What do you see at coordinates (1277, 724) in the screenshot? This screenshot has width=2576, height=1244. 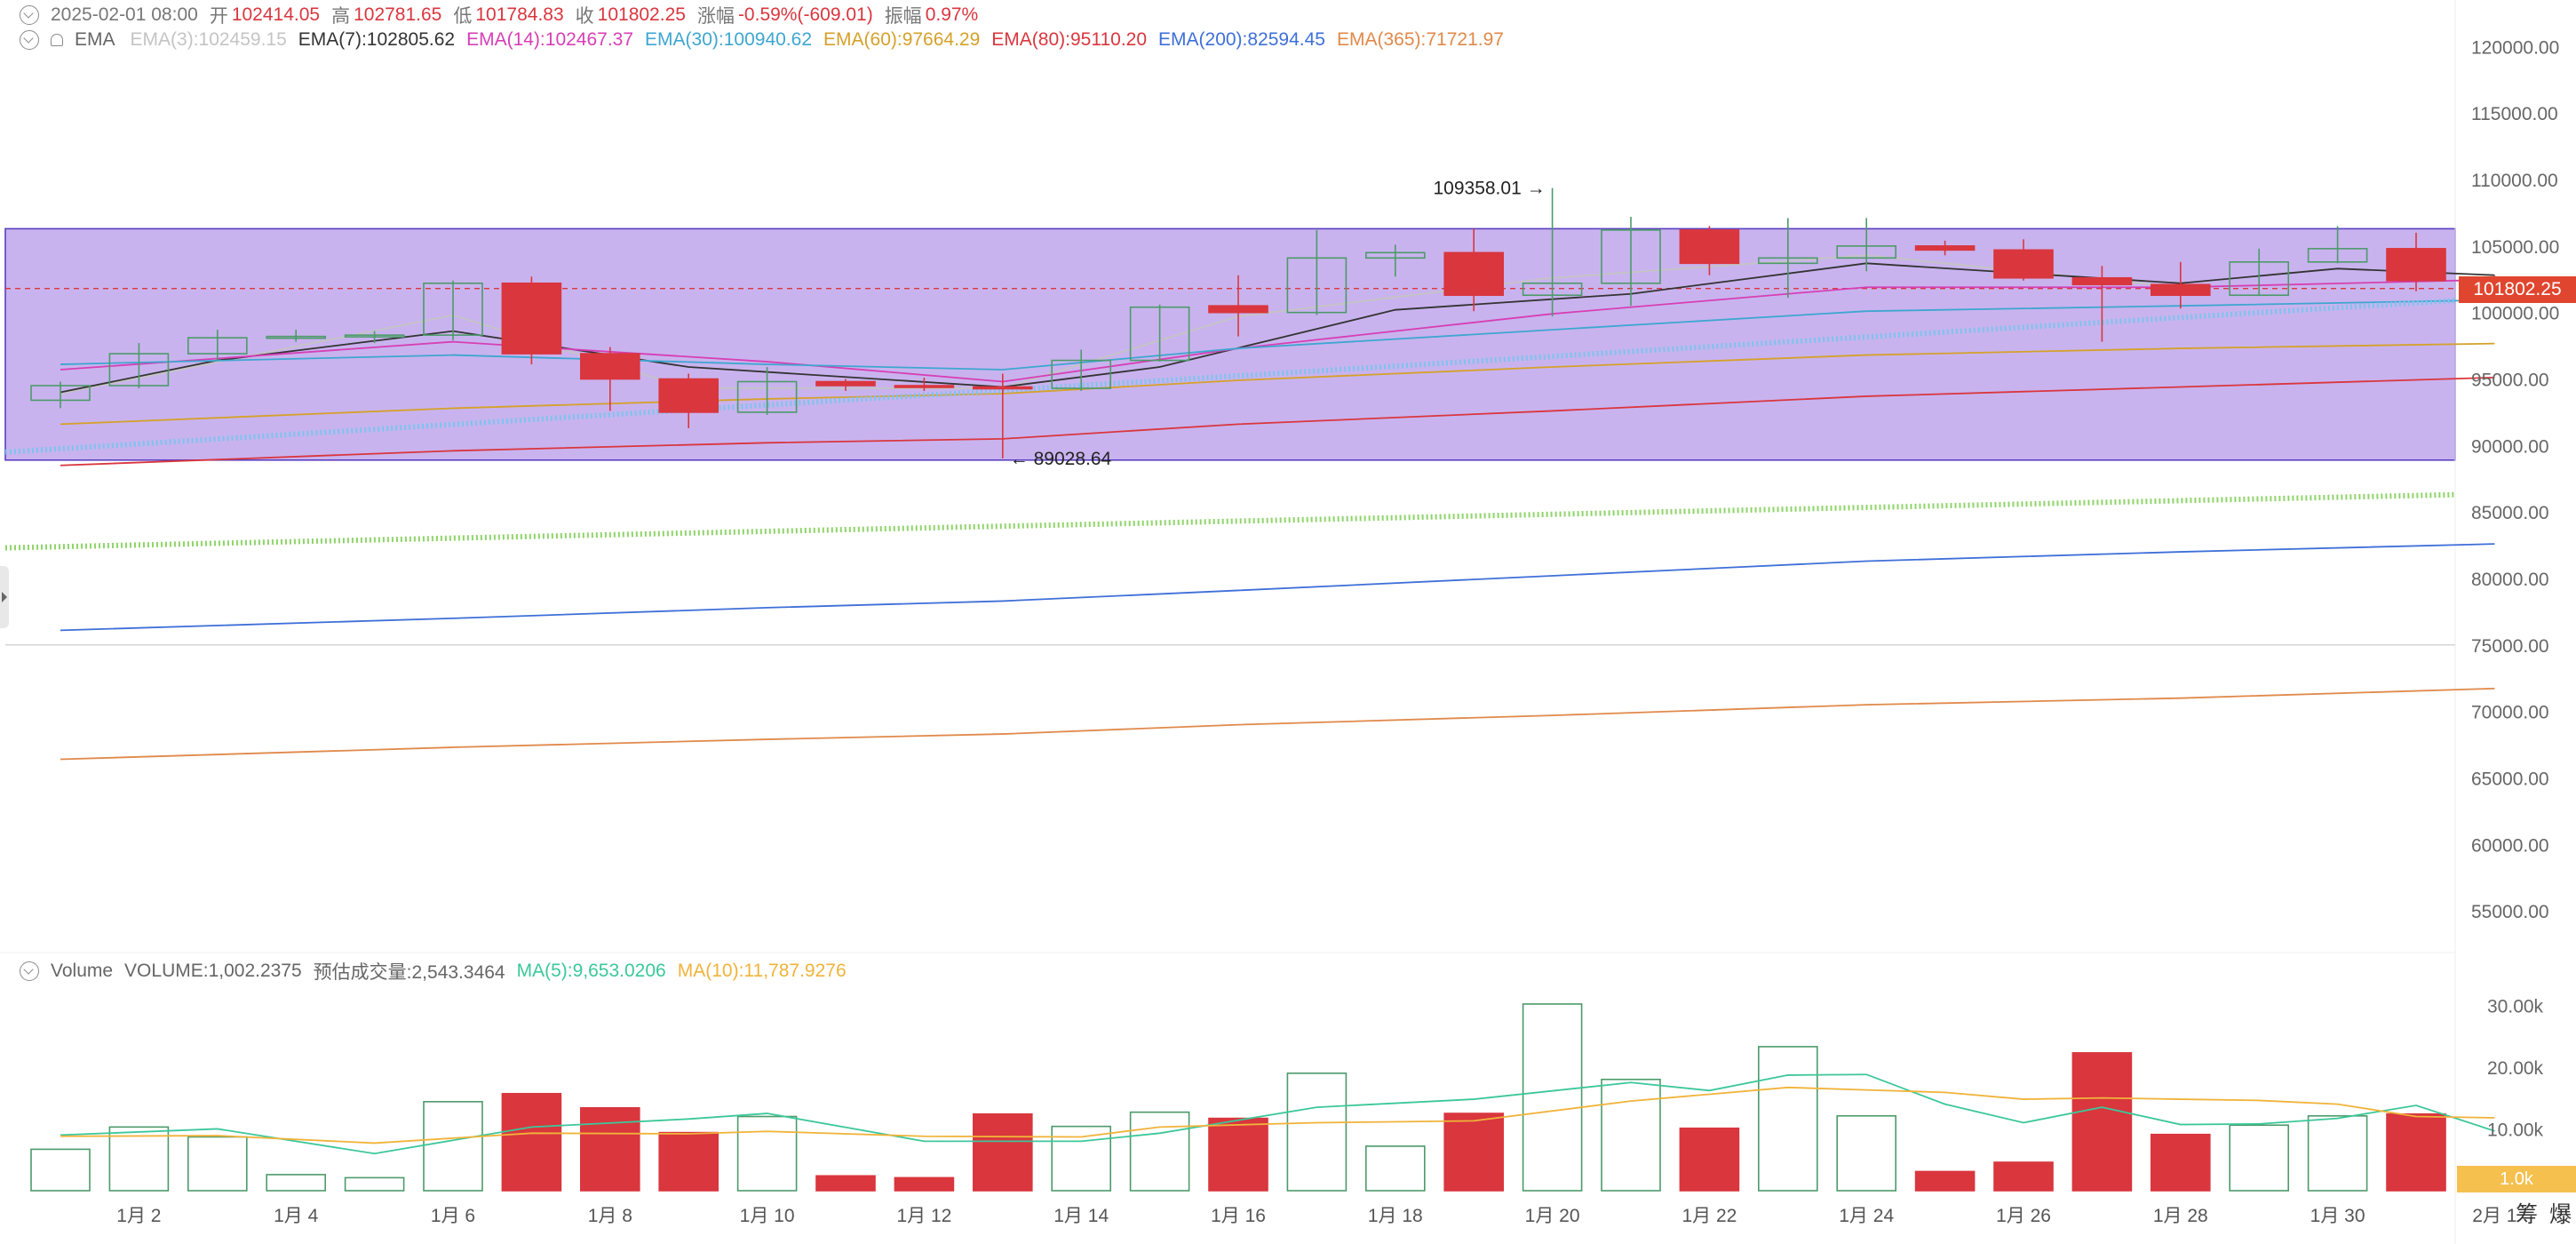 I see `ema-line-EMA365` at bounding box center [1277, 724].